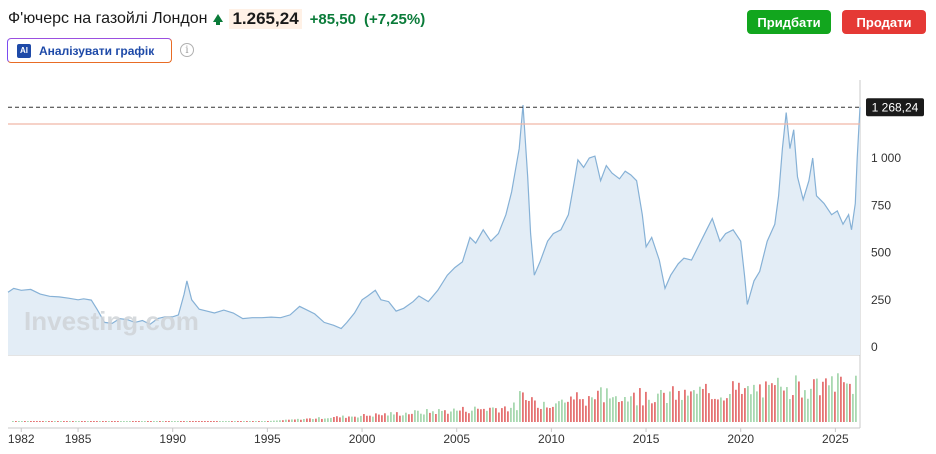 The width and height of the screenshot is (936, 454). Describe the element at coordinates (874, 347) in the screenshot. I see `y-tick-label: 0` at that location.